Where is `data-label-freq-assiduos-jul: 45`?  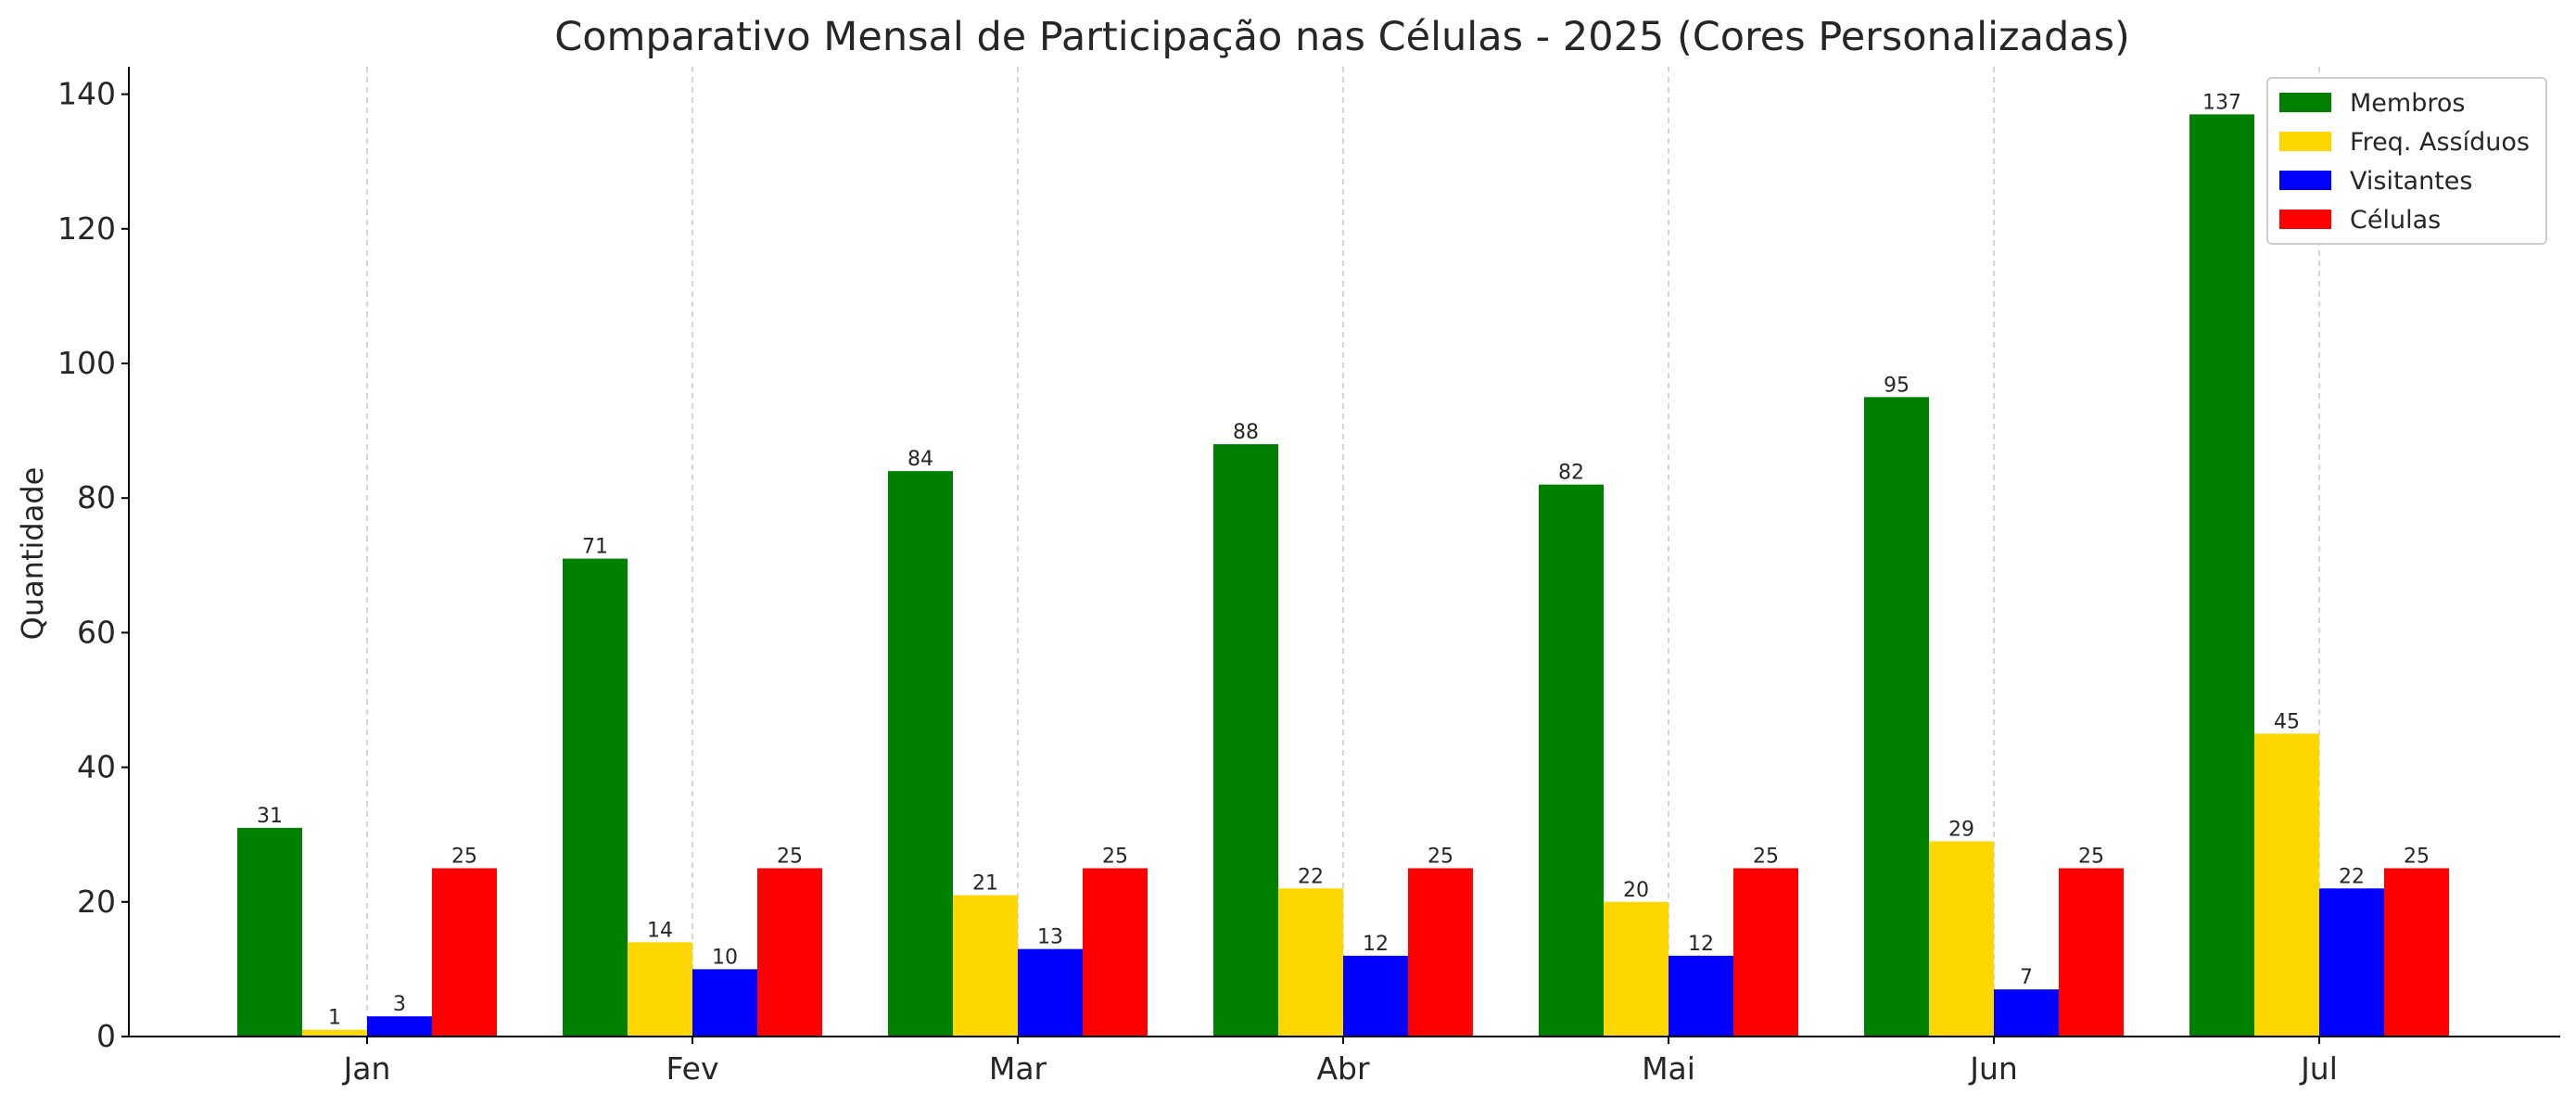 data-label-freq-assiduos-jul: 45 is located at coordinates (2287, 721).